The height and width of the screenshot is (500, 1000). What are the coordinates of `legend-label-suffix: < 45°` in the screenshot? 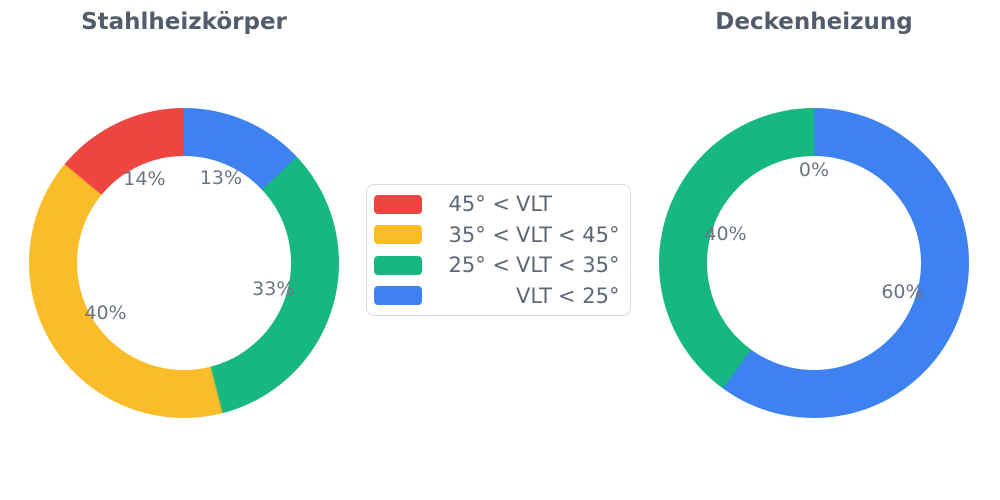 It's located at (589, 234).